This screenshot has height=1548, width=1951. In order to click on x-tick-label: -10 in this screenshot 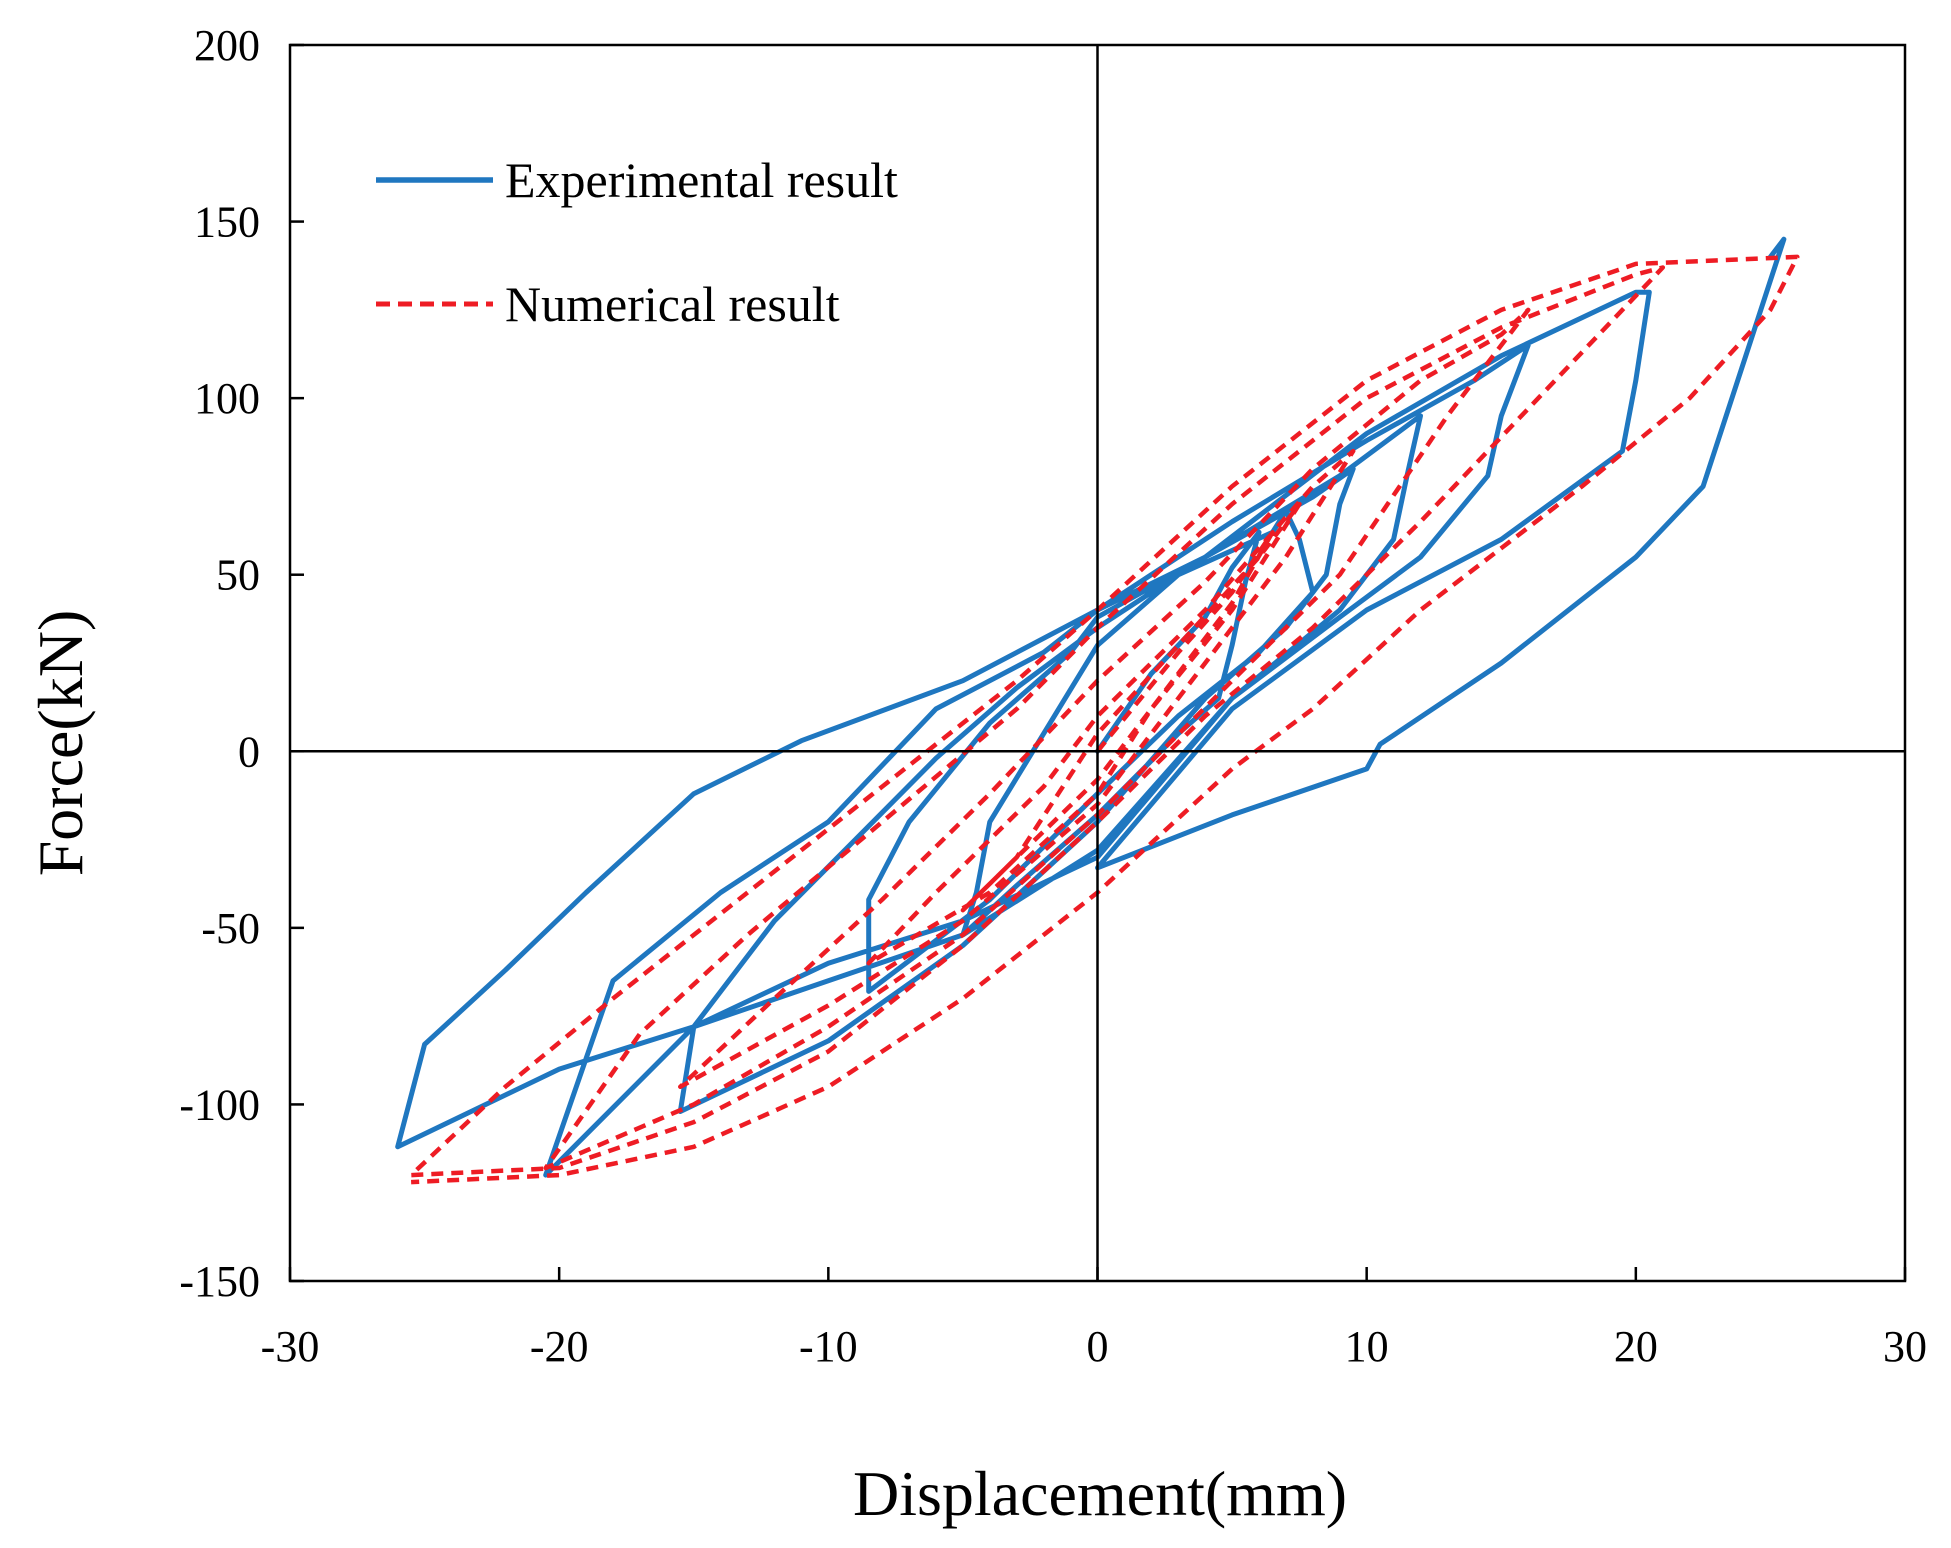, I will do `click(828, 1346)`.